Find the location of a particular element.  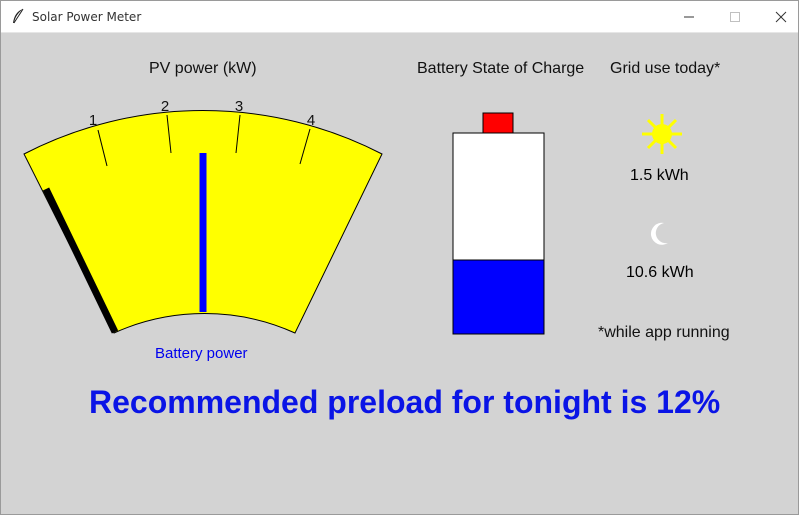

grid-day-value: 1.5 kWh is located at coordinates (659, 175).